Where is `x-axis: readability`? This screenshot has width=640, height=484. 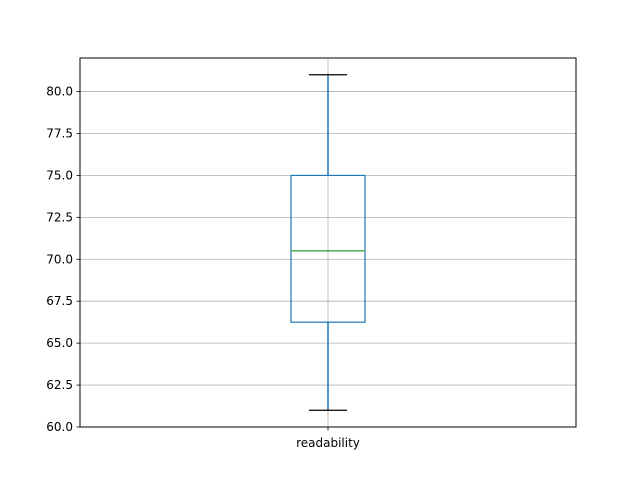 x-axis: readability is located at coordinates (328, 438).